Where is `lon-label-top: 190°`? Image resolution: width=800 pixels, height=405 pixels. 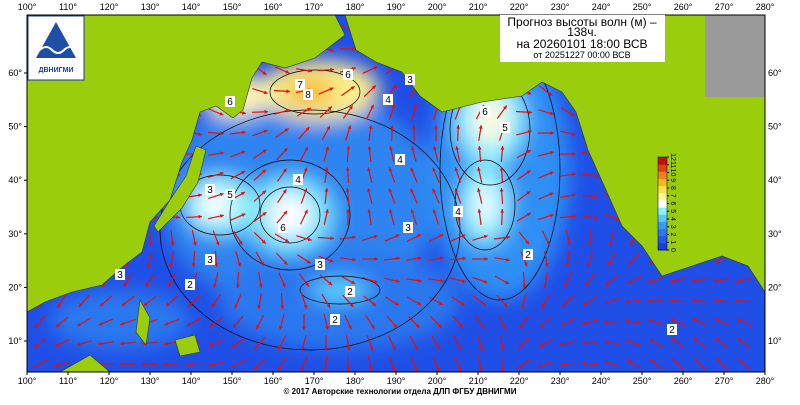
lon-label-top: 190° is located at coordinates (396, 7).